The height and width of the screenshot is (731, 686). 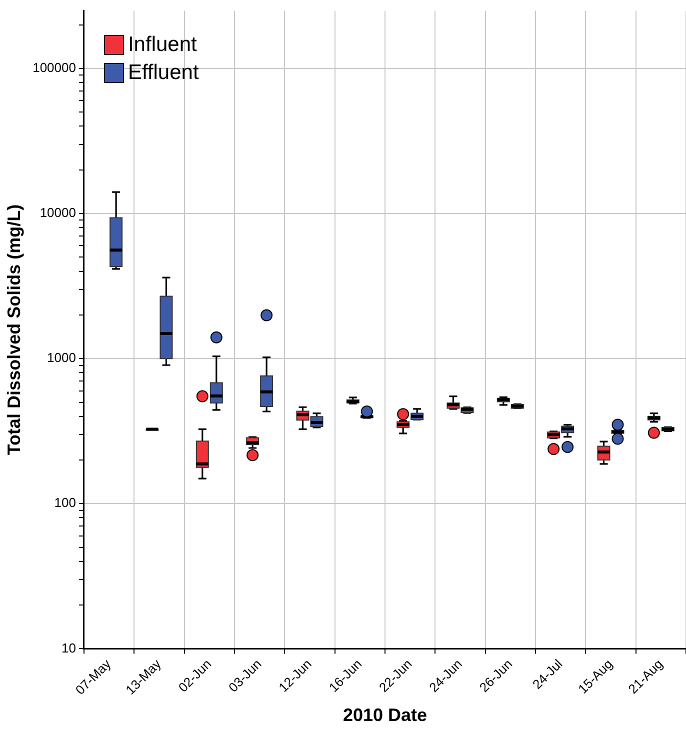 What do you see at coordinates (61, 358) in the screenshot?
I see `y-tick-label: 1000` at bounding box center [61, 358].